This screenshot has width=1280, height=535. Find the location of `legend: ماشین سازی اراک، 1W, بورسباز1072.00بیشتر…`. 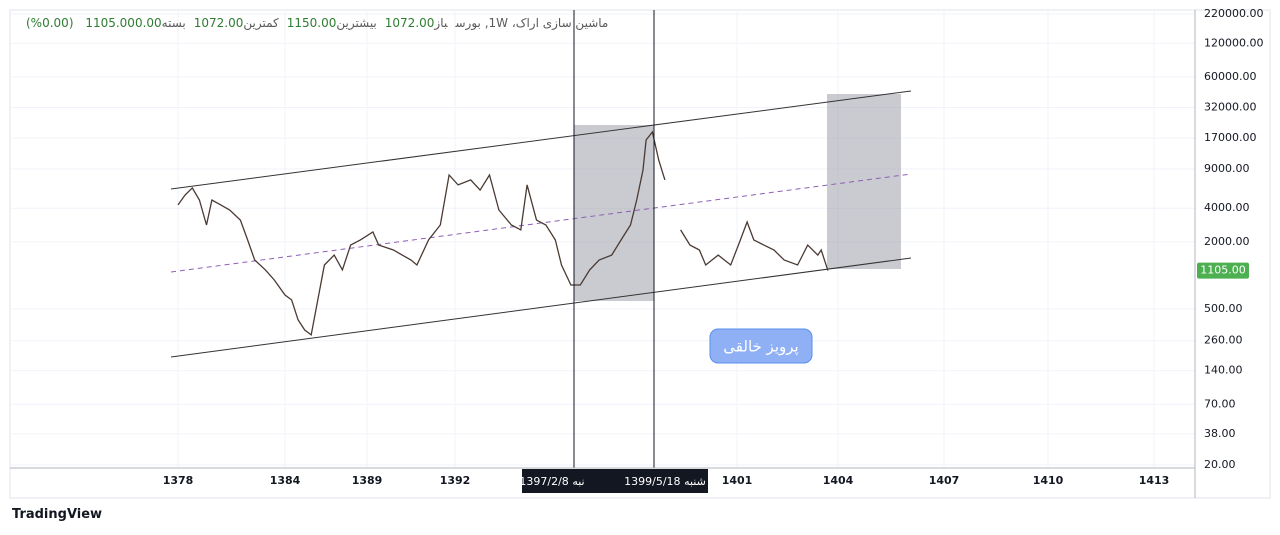

legend: ماشین سازی اراک، 1W, بورسباز1072.00بیشتر… is located at coordinates (313, 23).